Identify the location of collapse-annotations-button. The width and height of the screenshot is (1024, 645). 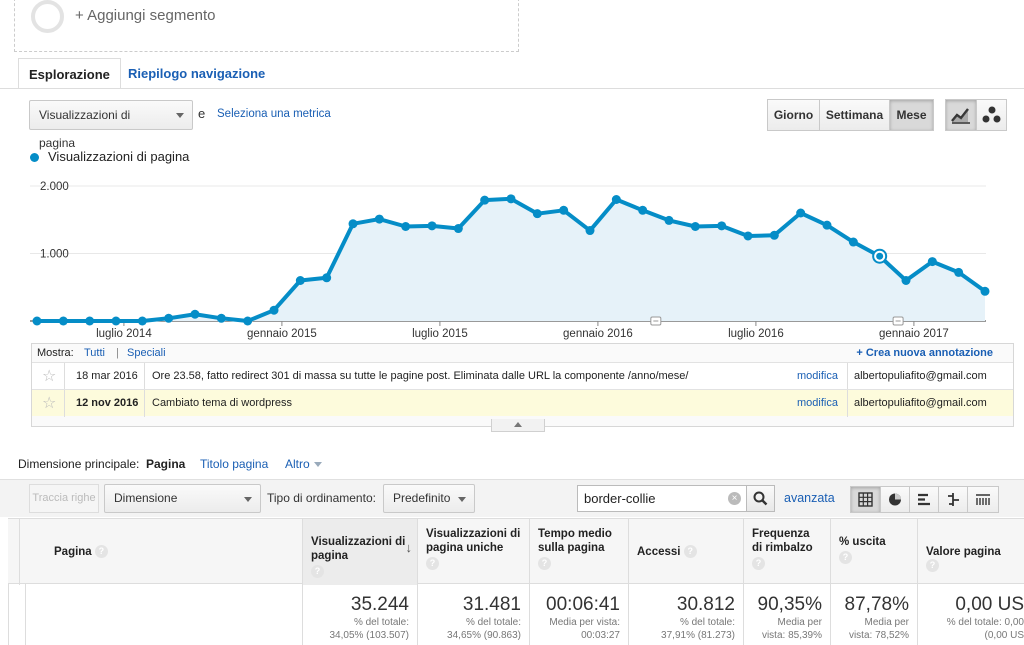
(518, 425).